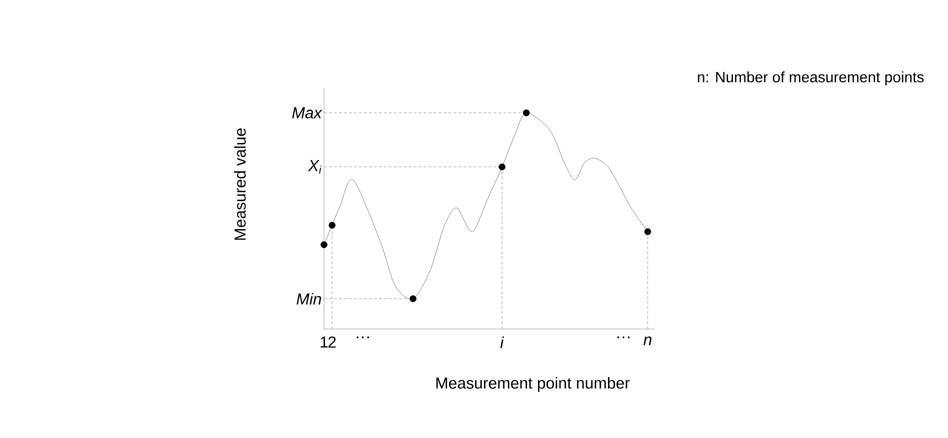 The width and height of the screenshot is (948, 438). I want to click on x-tick-label: 1, so click(324, 342).